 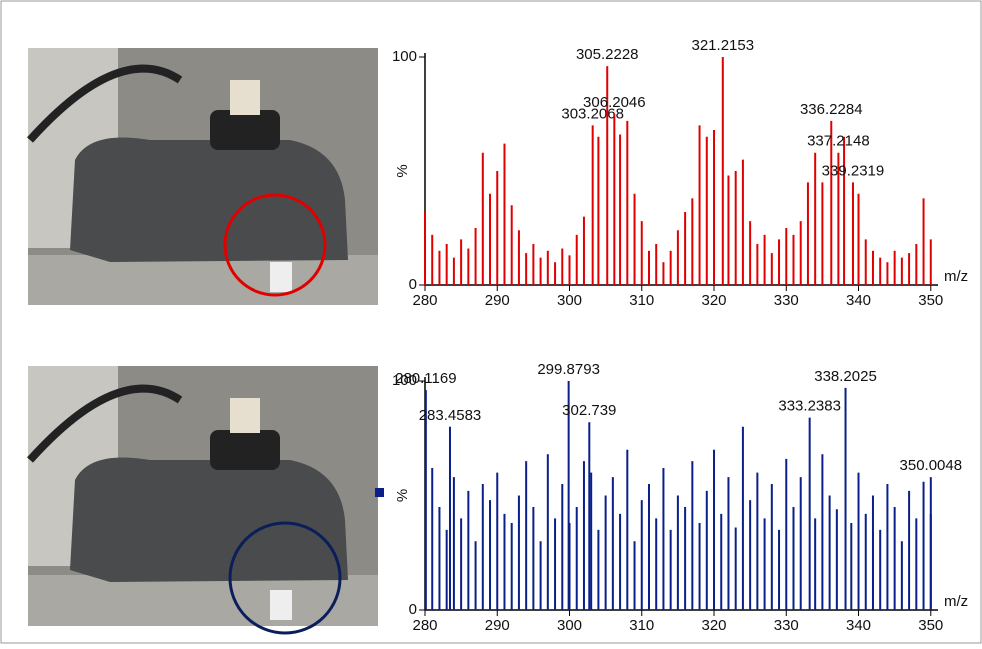 I want to click on peak-label: 339.2319, so click(x=853, y=170).